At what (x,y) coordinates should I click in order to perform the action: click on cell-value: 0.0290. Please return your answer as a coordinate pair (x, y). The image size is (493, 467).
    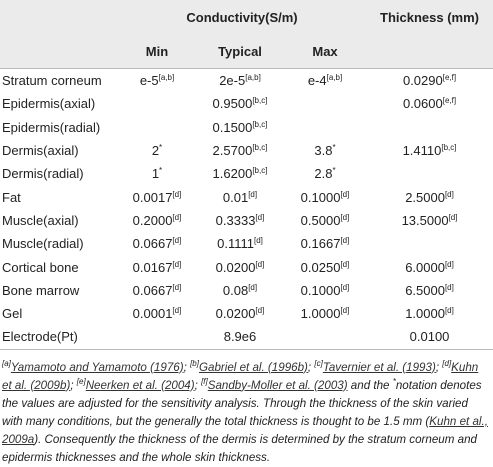
    Looking at the image, I should click on (422, 81).